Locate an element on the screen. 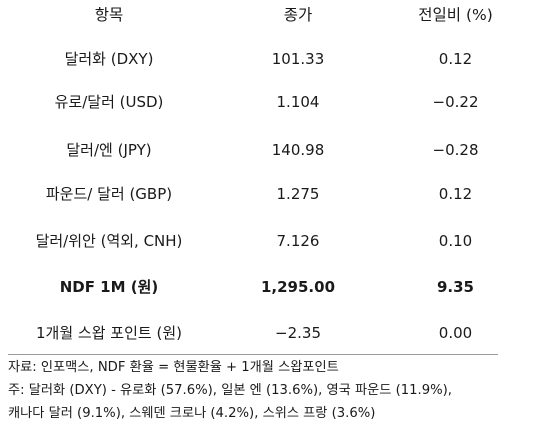 This screenshot has width=533, height=434. row-change: 0.00 is located at coordinates (455, 333).